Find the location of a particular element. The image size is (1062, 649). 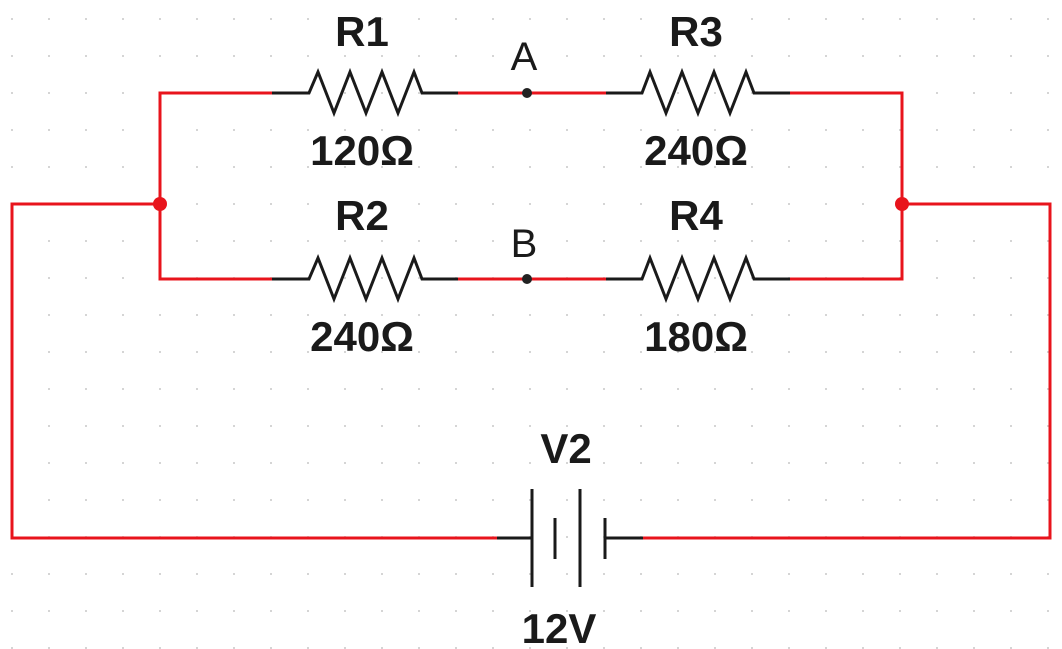

v2-name-label: V2 is located at coordinates (565, 448).